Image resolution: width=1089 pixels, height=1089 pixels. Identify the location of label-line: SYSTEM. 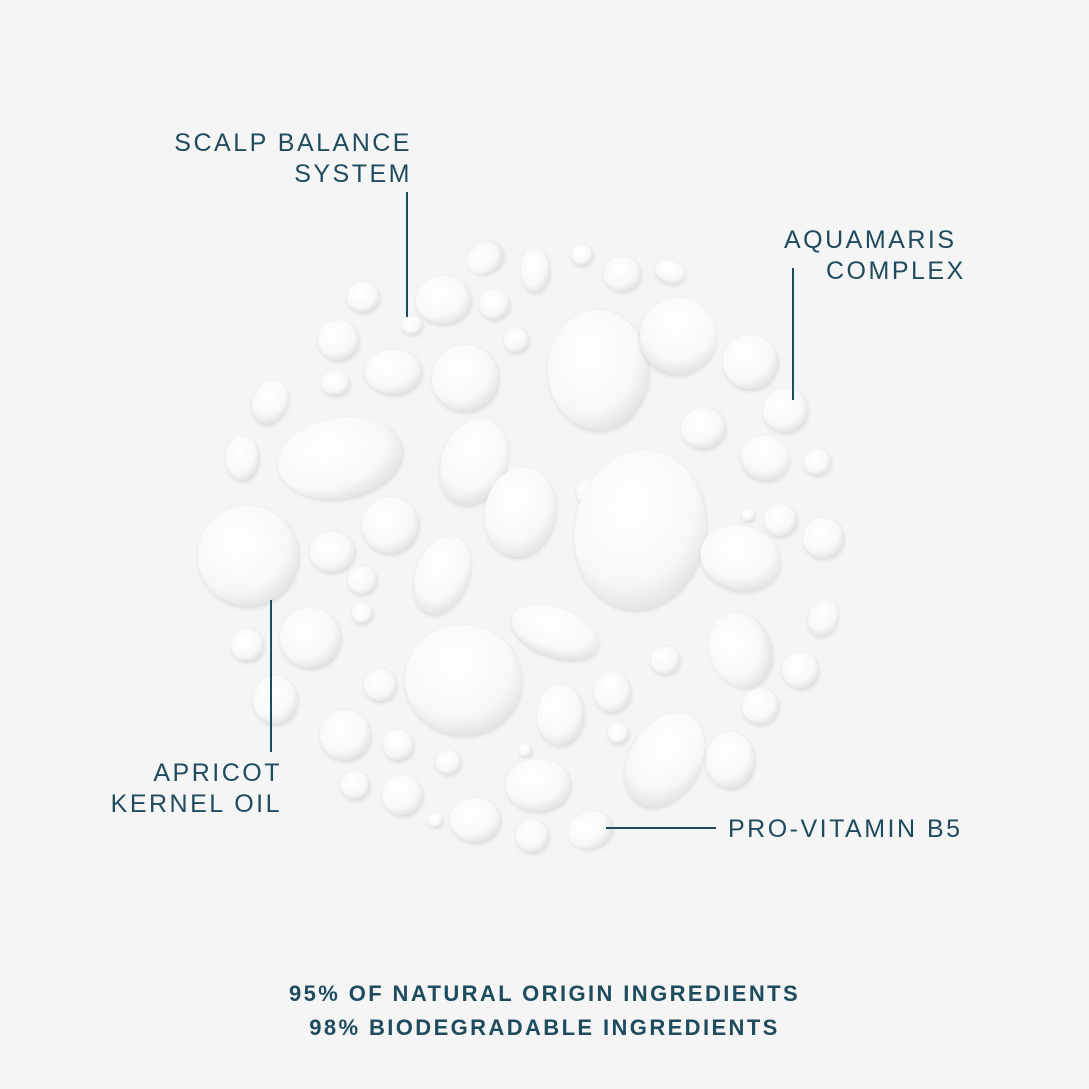
(353, 174).